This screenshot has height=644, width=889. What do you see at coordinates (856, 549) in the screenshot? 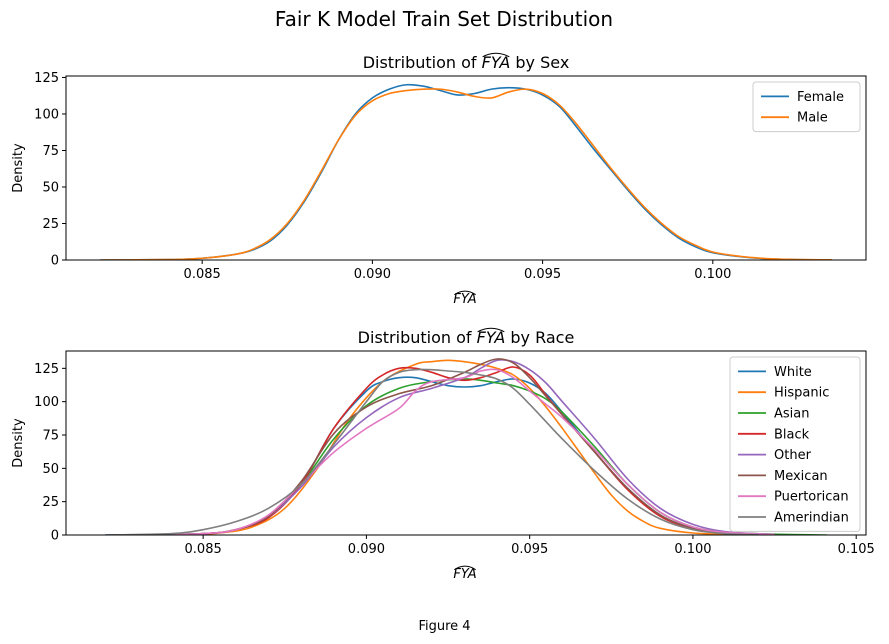
I see `x-tick-label: 0.105` at bounding box center [856, 549].